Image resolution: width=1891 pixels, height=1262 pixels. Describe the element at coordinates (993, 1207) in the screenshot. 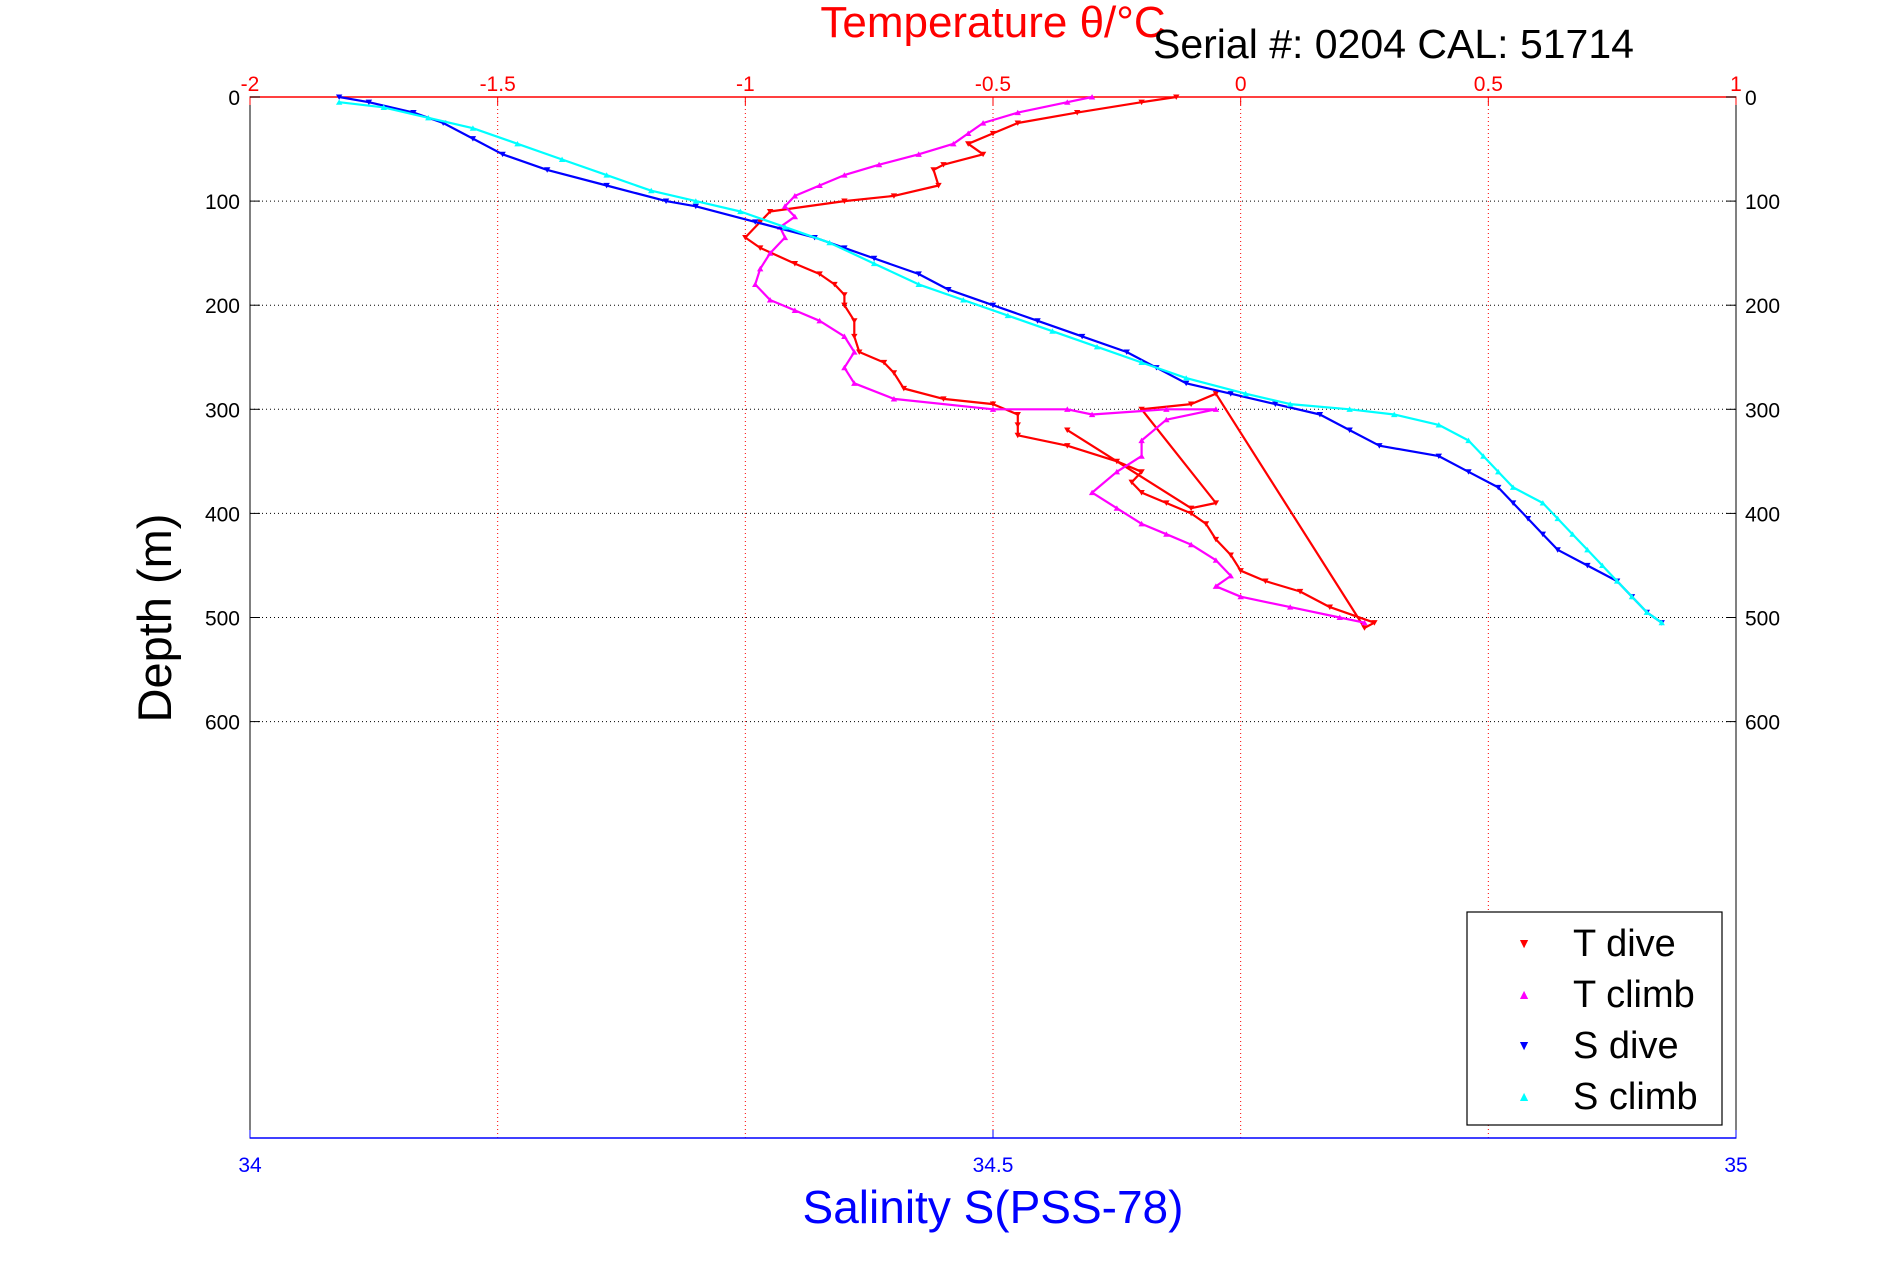

I see `x-axis-label-bottom: Salinity S(PSS-78)` at that location.